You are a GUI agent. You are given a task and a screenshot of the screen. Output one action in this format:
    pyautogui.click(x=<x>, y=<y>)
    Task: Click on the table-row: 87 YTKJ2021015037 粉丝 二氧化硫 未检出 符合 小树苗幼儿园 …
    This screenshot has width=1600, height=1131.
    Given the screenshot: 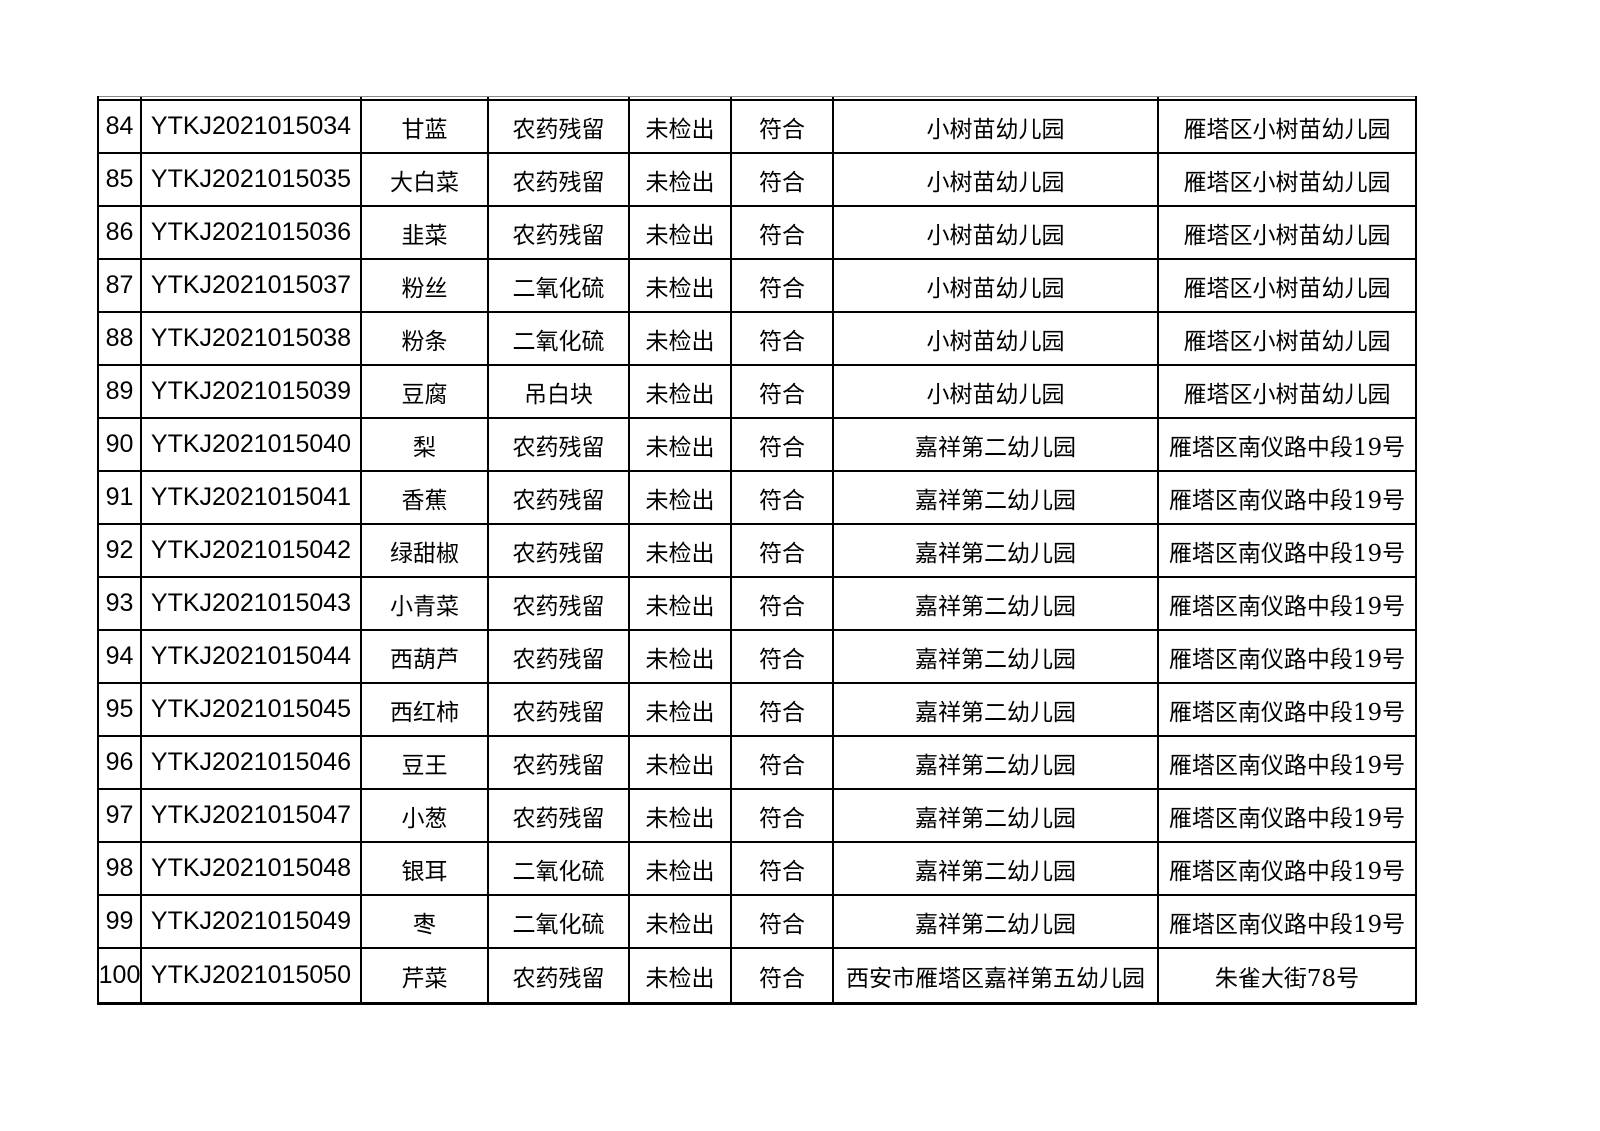 What is the action you would take?
    pyautogui.click(x=757, y=286)
    